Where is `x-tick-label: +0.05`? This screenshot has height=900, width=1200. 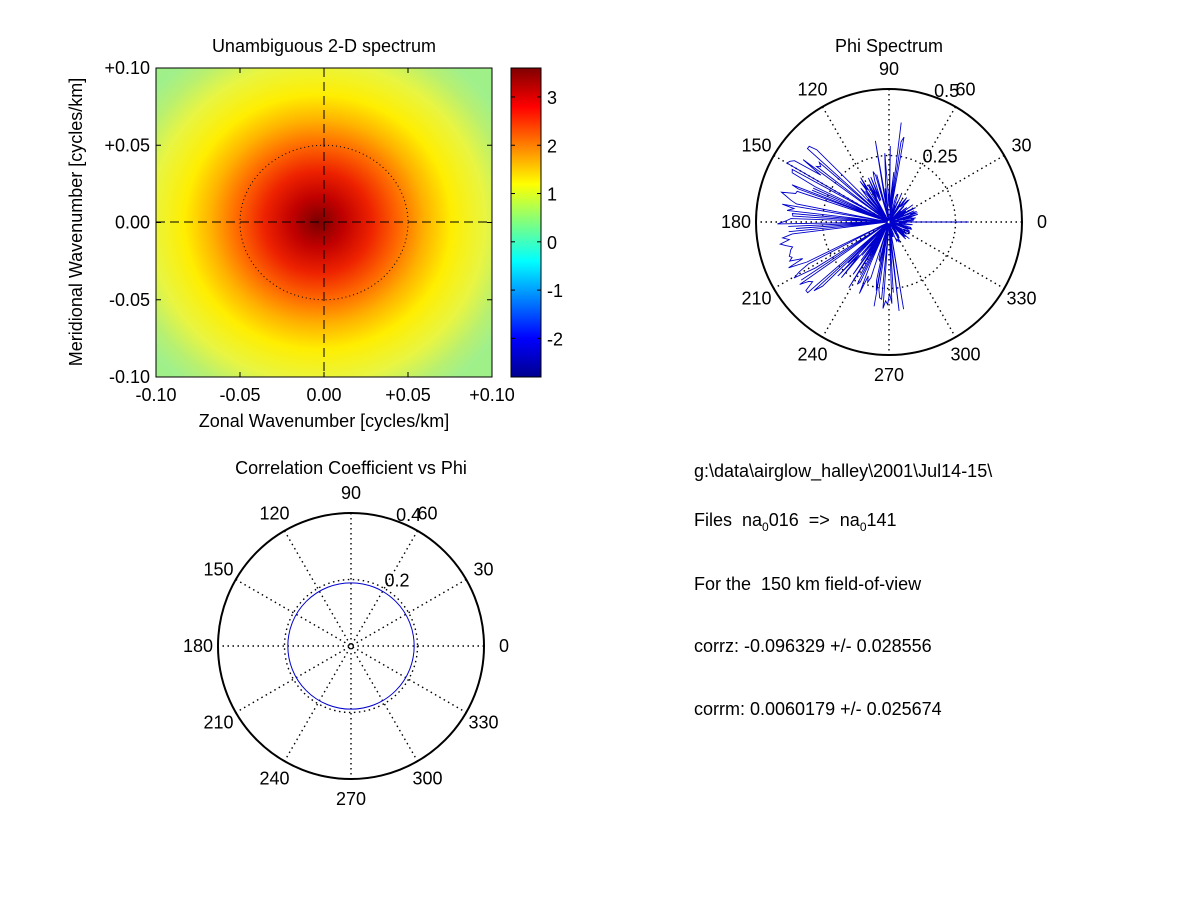
x-tick-label: +0.05 is located at coordinates (408, 395).